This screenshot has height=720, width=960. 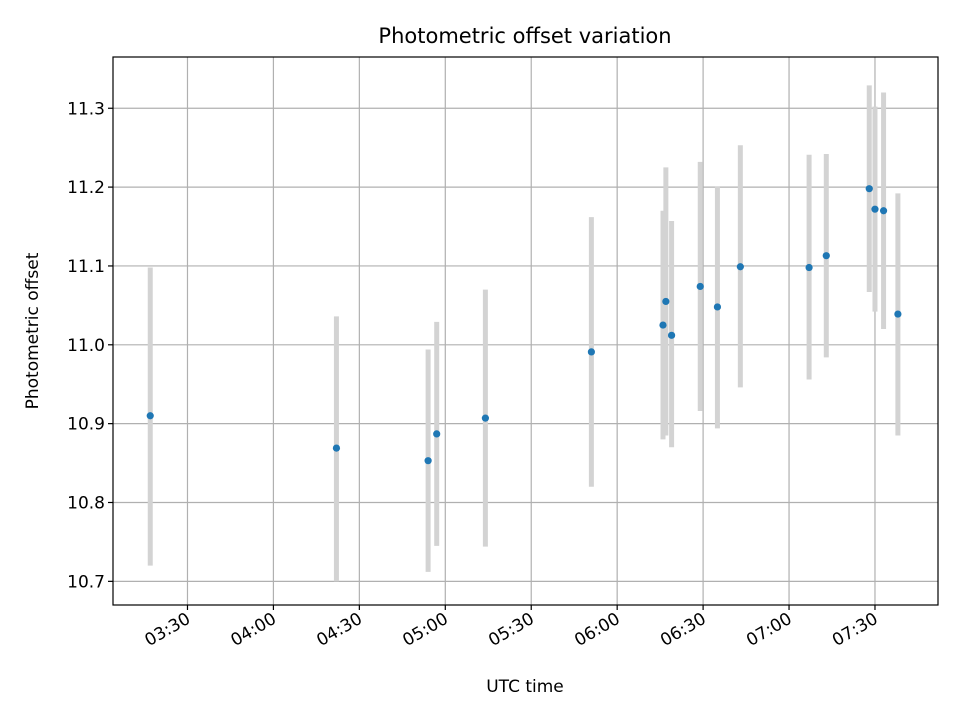 I want to click on y-tick-label: 10.7, so click(x=86, y=582).